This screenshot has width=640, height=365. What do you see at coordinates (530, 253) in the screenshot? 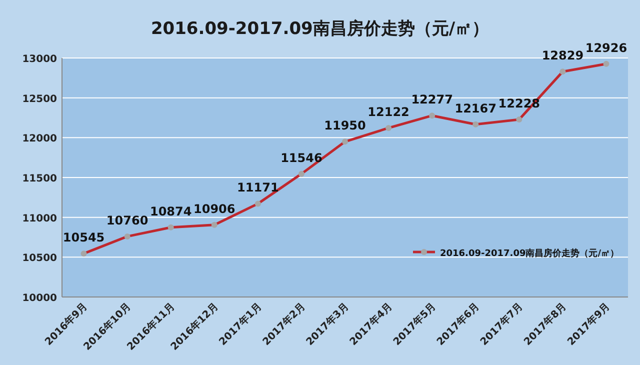
I see `legend-label: 2016.09-2017.09南昌房价走势（元/㎡）` at bounding box center [530, 253].